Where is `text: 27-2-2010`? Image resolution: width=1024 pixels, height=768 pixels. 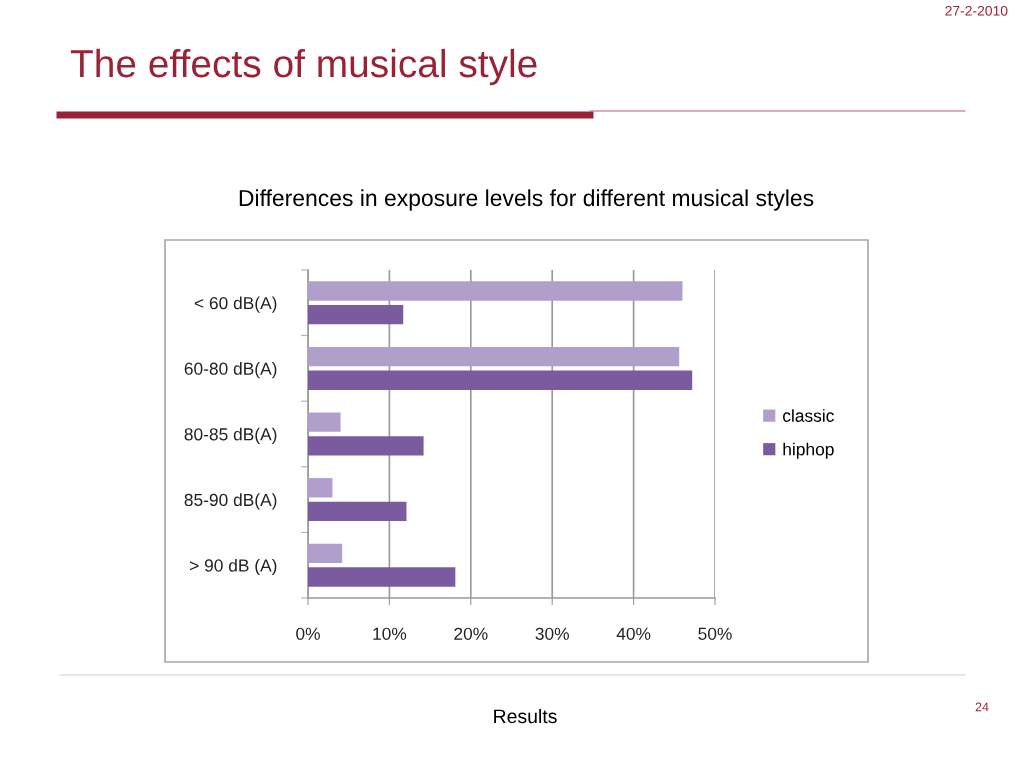 text: 27-2-2010 is located at coordinates (976, 10).